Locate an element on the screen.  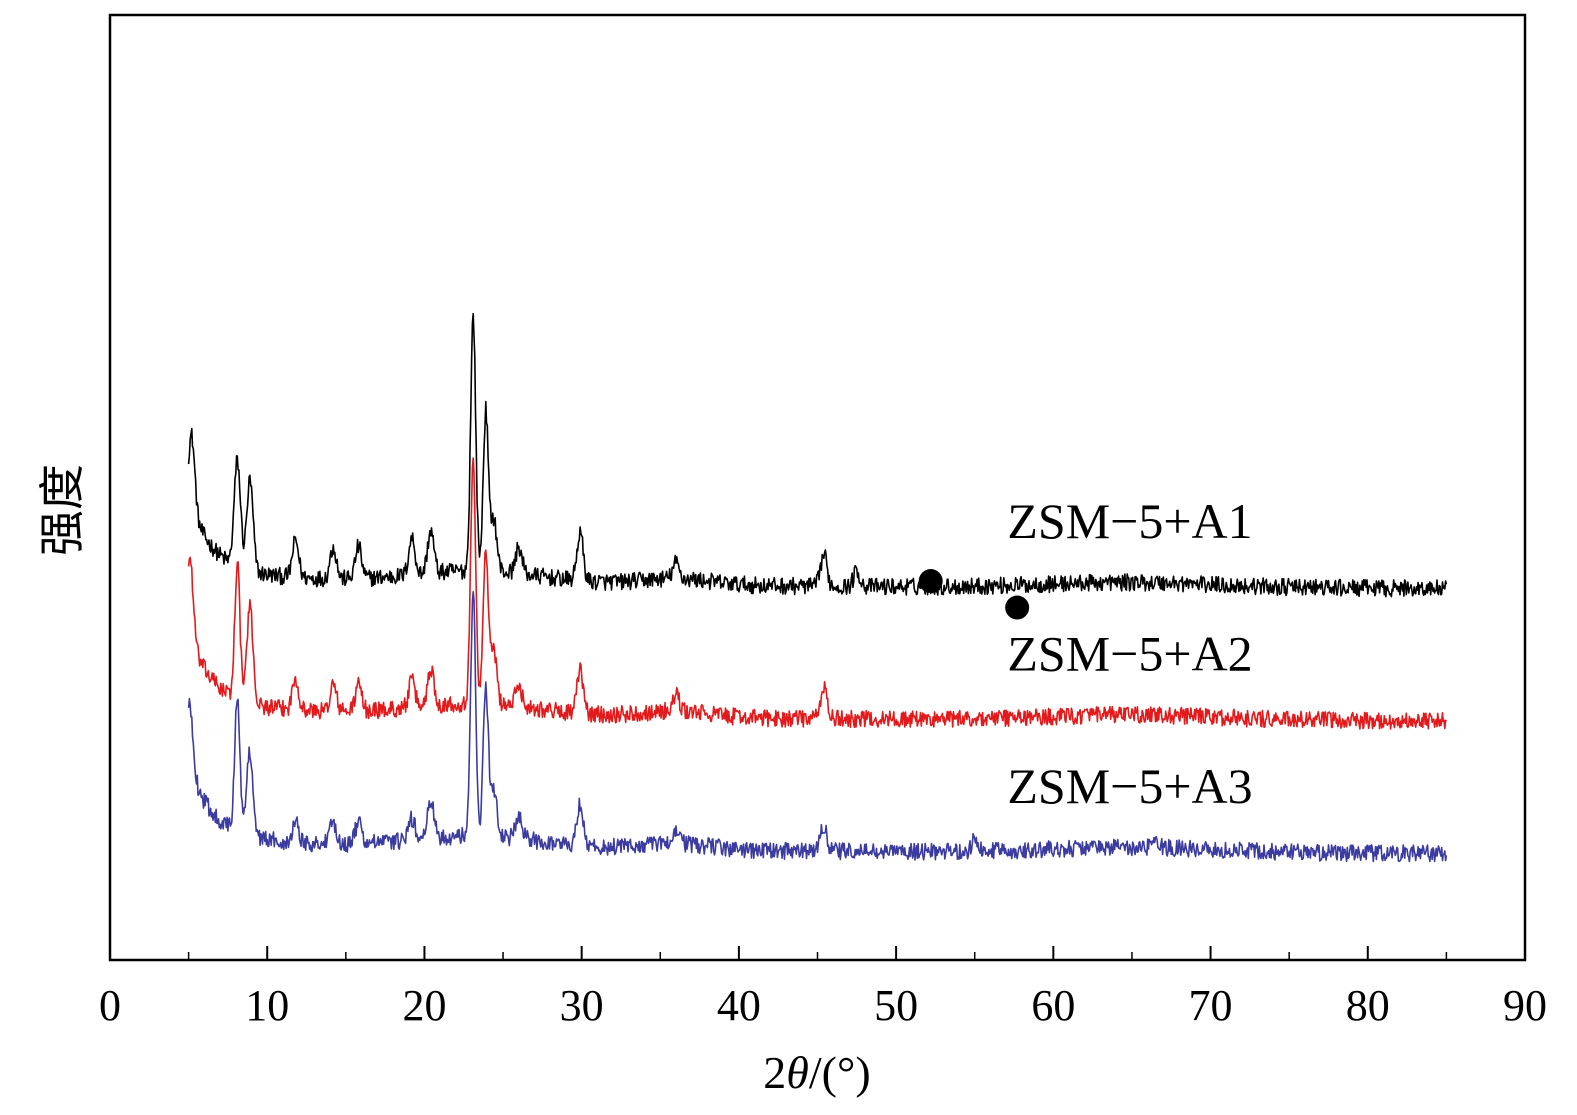
series-label-1: ZSM−5+A1 is located at coordinates (1129, 521).